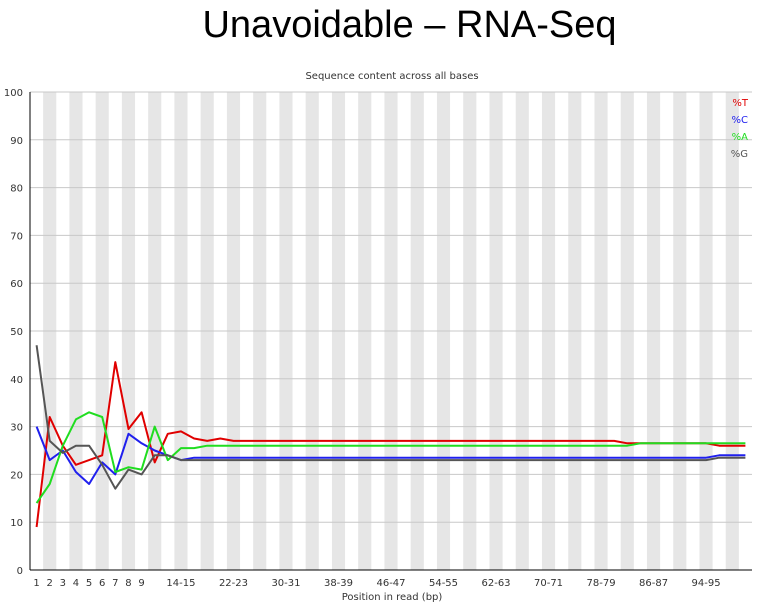 Image resolution: width=759 pixels, height=607 pixels. I want to click on slide-title: Unavoidable – RNA-Seq, so click(409, 25).